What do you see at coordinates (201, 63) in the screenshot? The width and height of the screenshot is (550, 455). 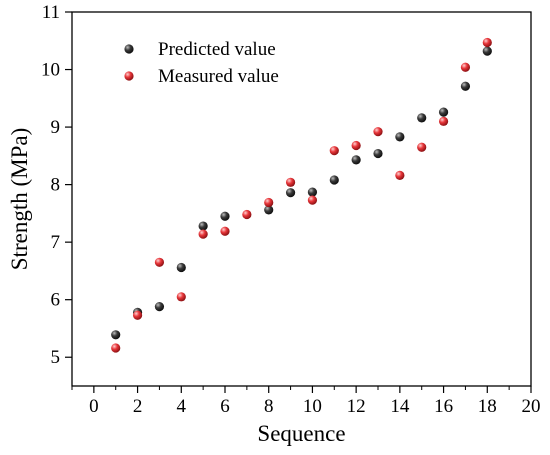 I see `legend: Predicted value Measured value` at bounding box center [201, 63].